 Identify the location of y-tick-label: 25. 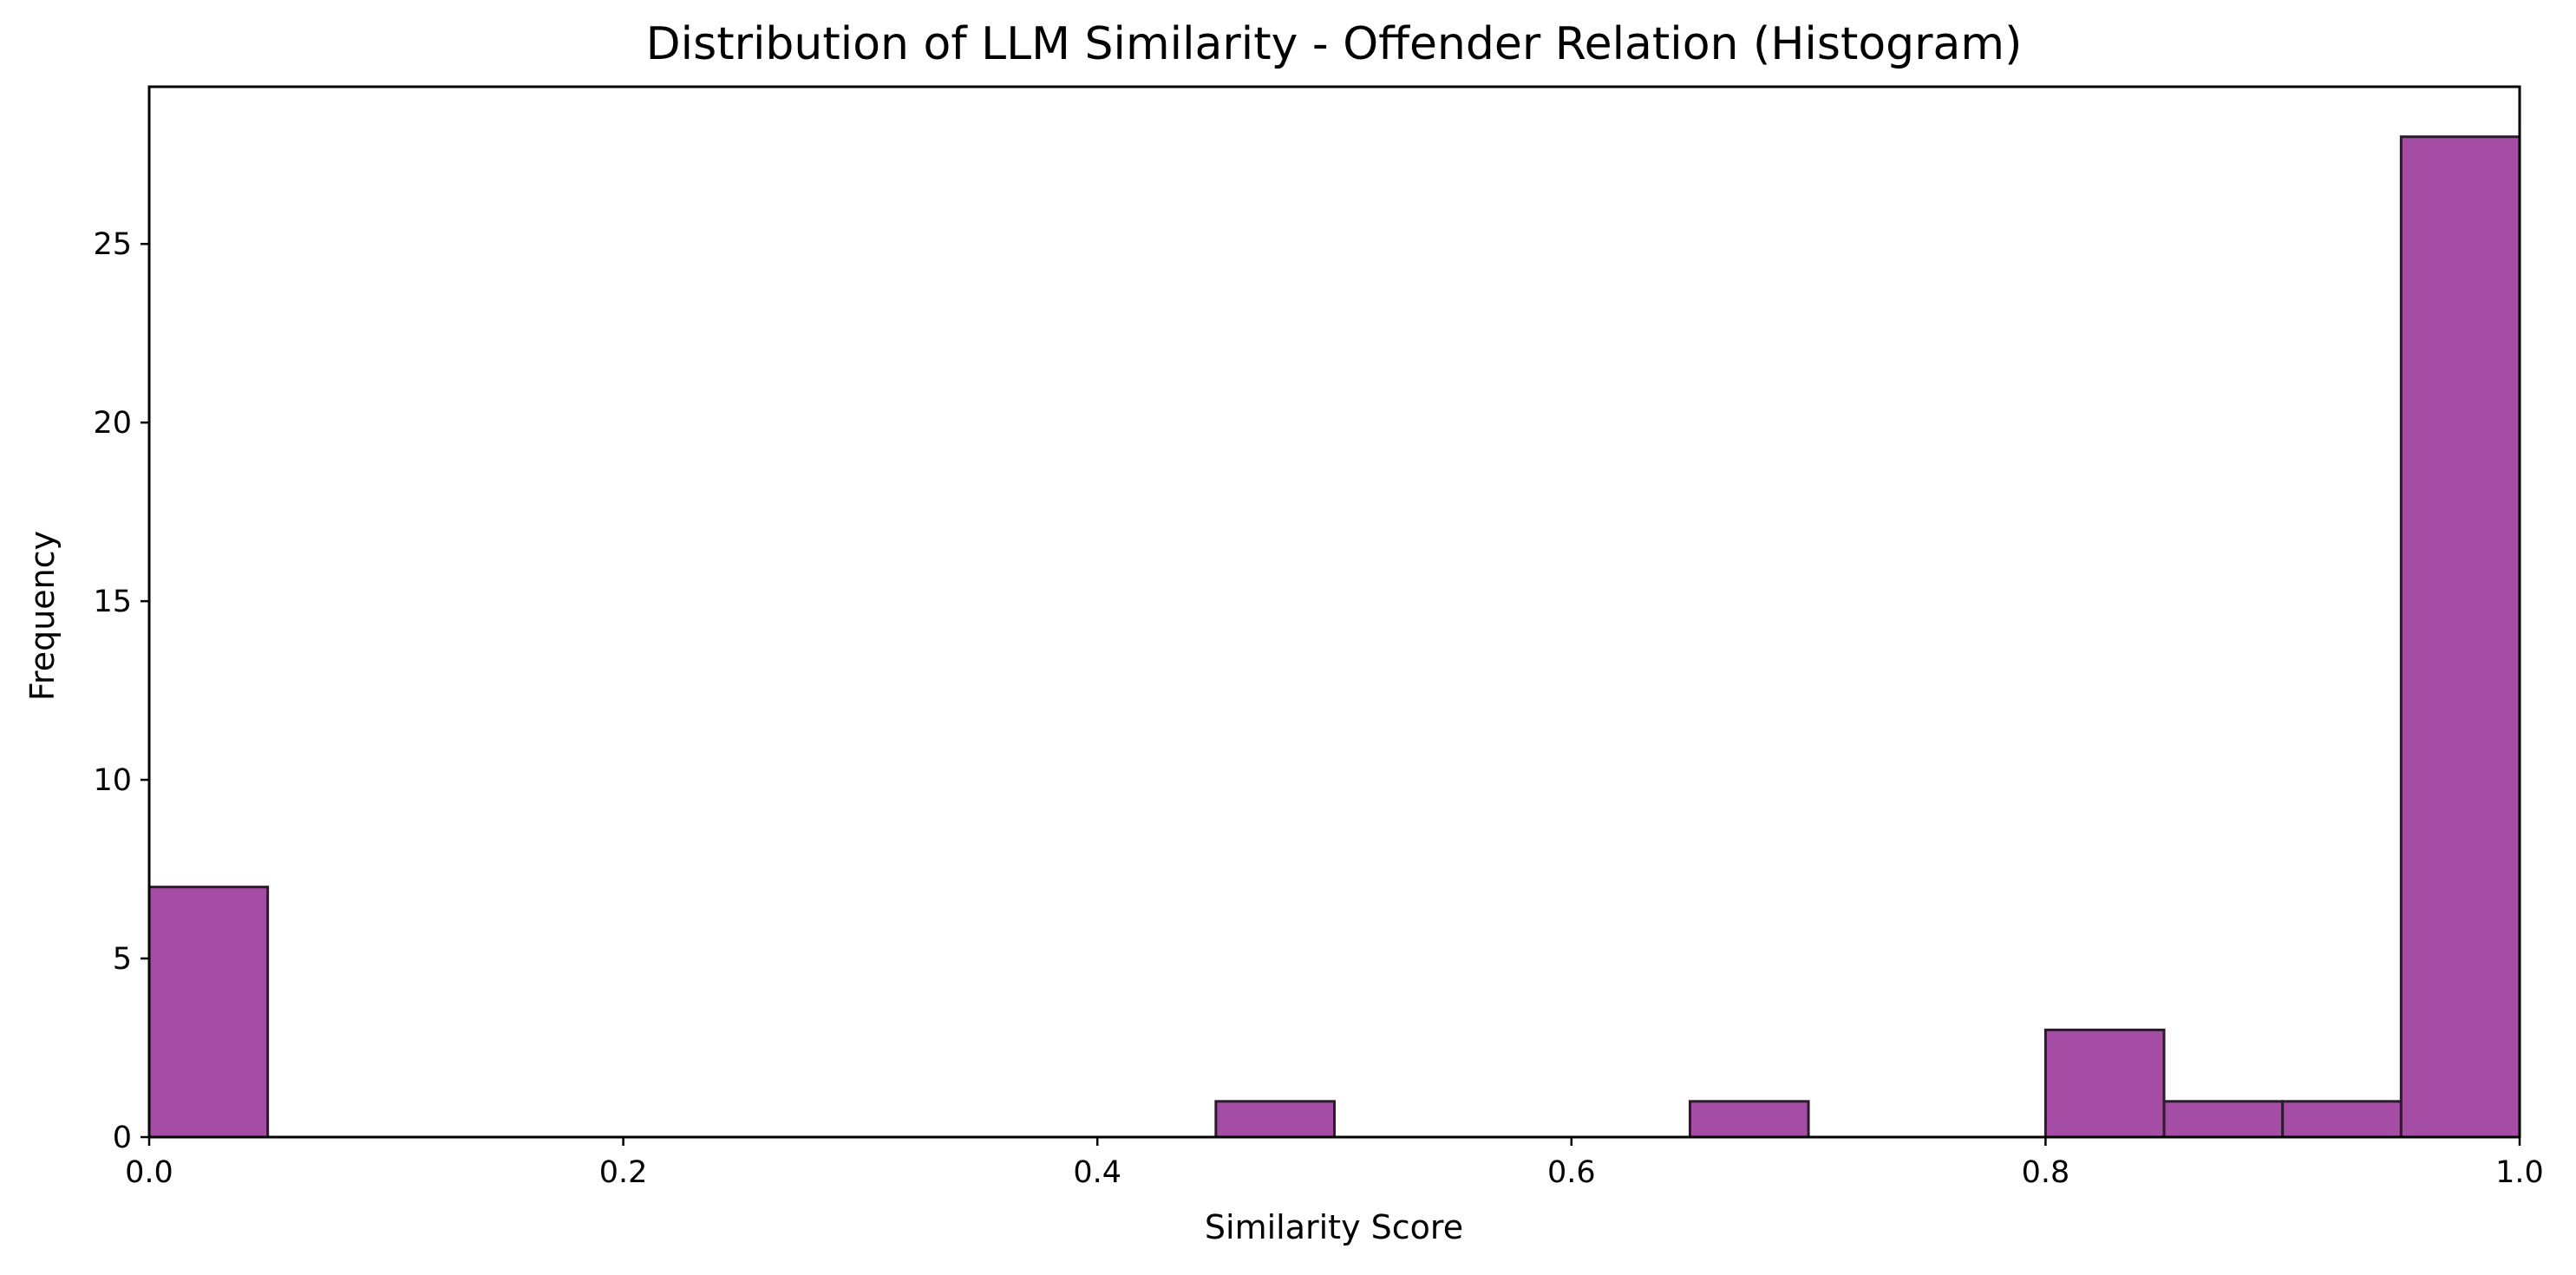
(112, 244).